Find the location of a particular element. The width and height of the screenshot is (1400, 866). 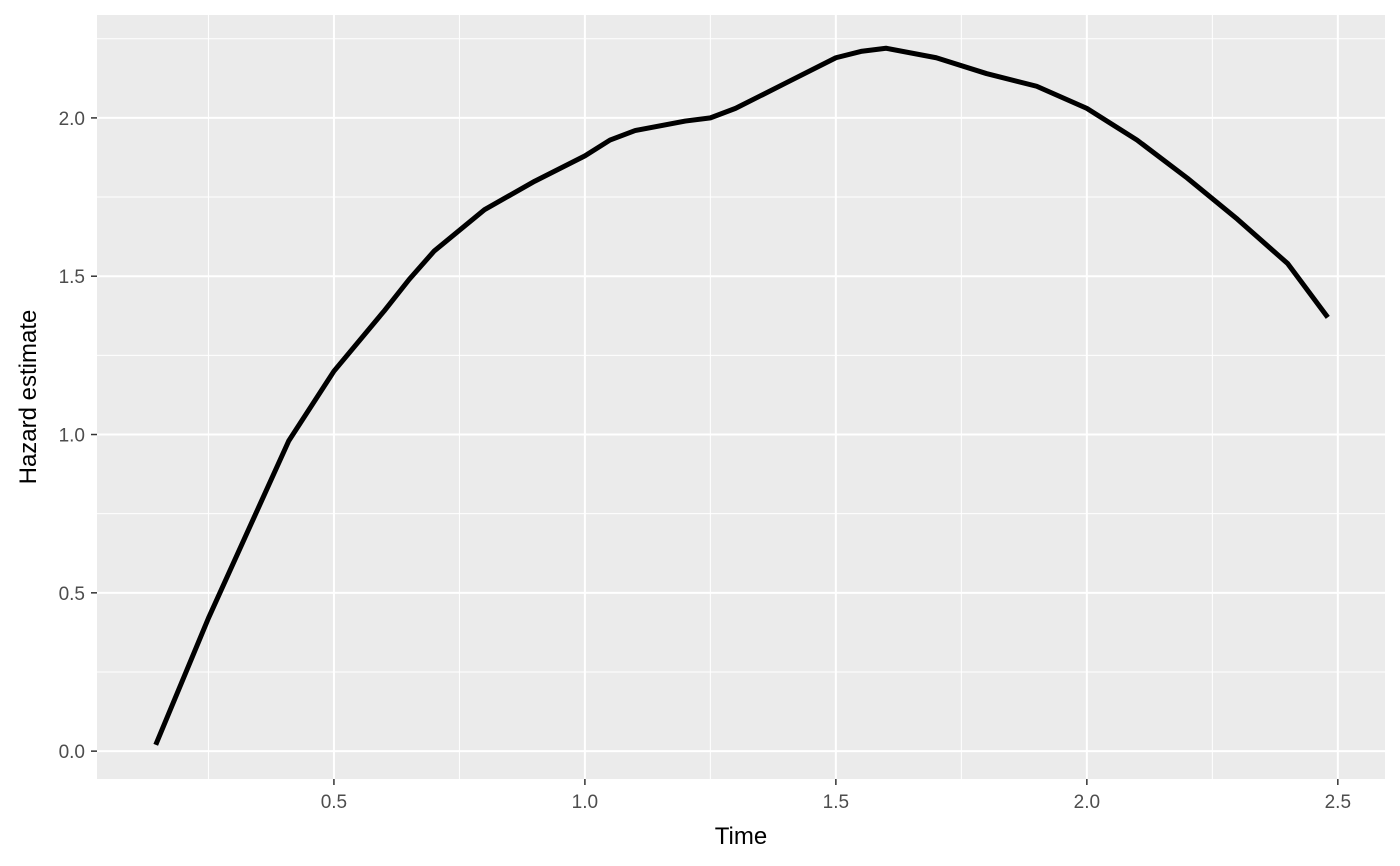

y-tick-label: 2.0 is located at coordinates (72, 119).